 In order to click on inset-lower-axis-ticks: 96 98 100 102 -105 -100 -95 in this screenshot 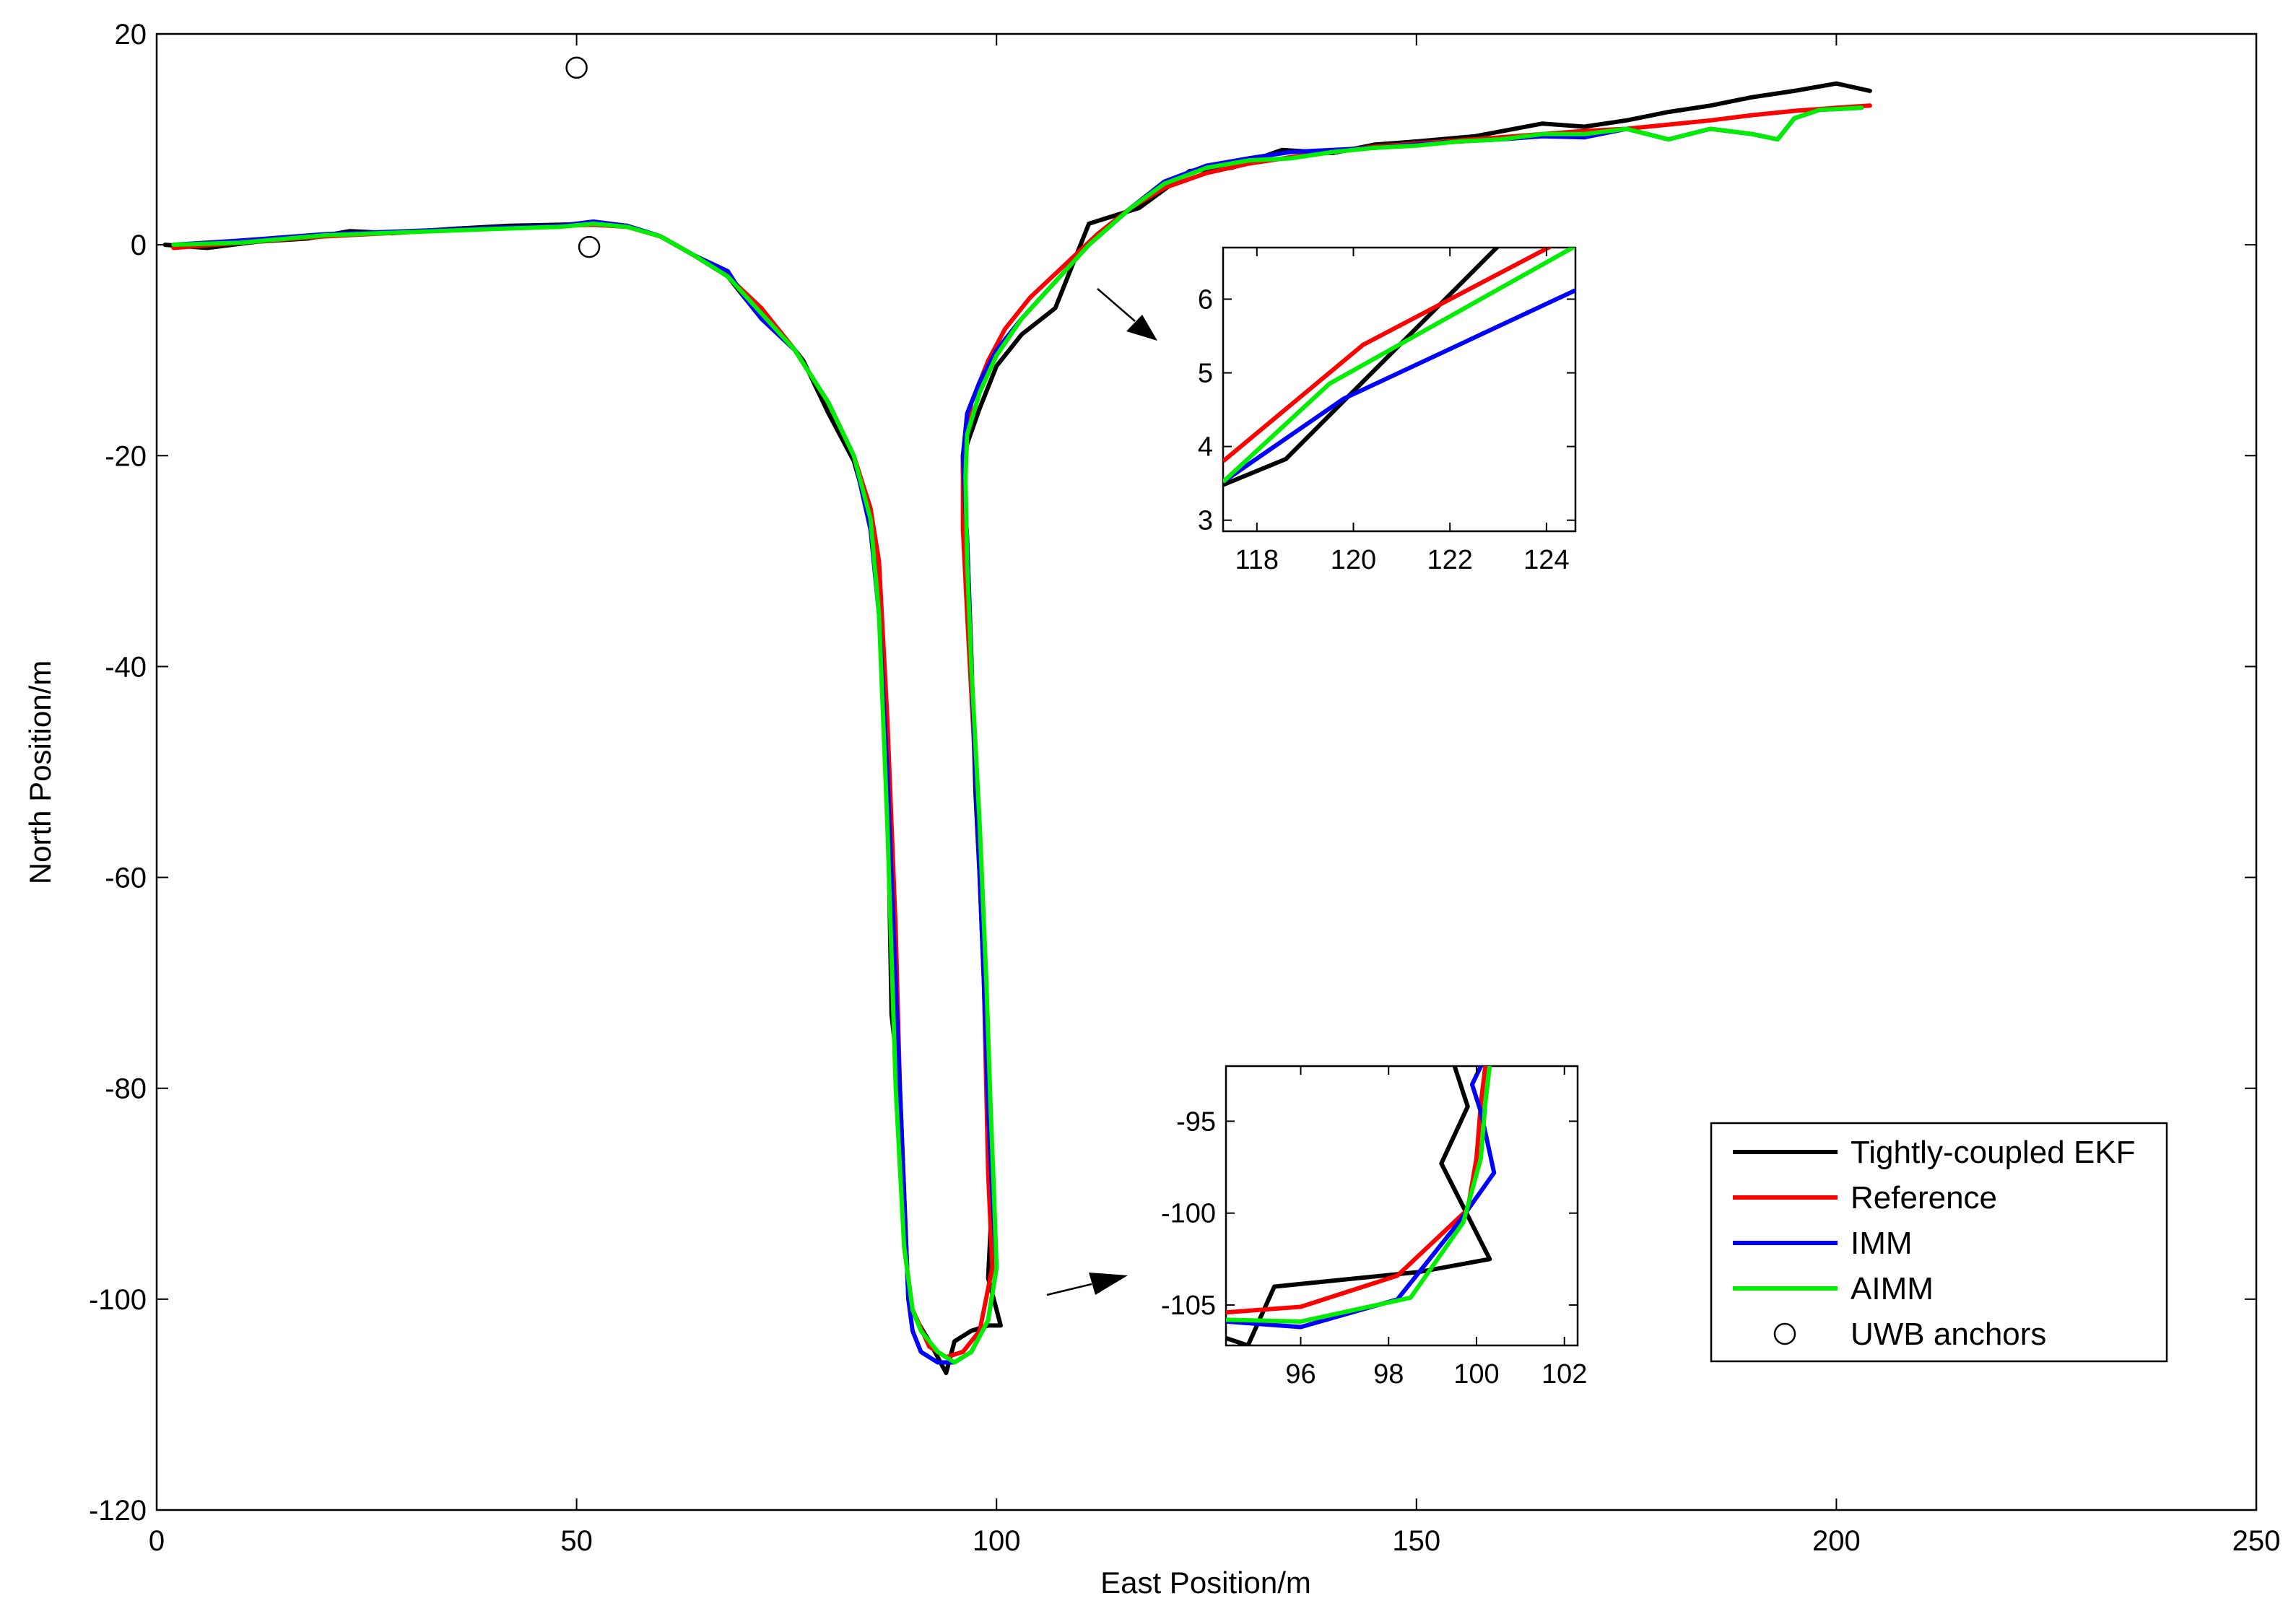, I will do `click(1374, 1227)`.